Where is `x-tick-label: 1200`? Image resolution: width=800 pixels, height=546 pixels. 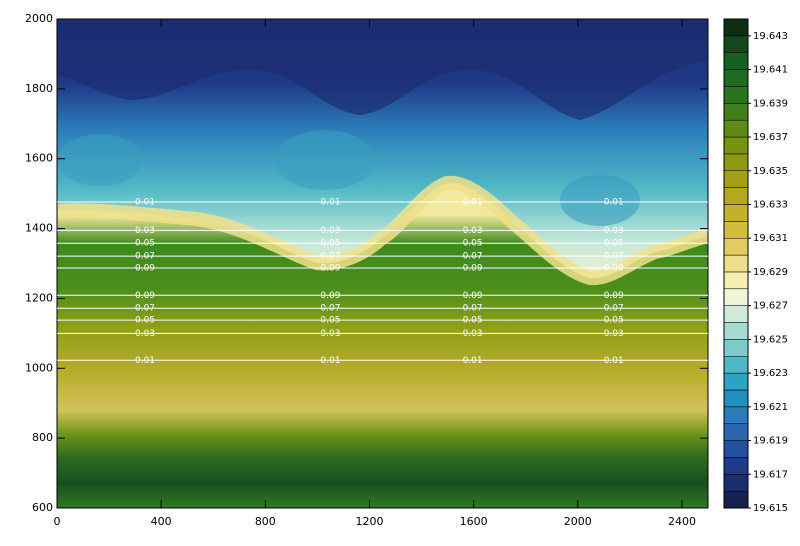
x-tick-label: 1200 is located at coordinates (369, 521).